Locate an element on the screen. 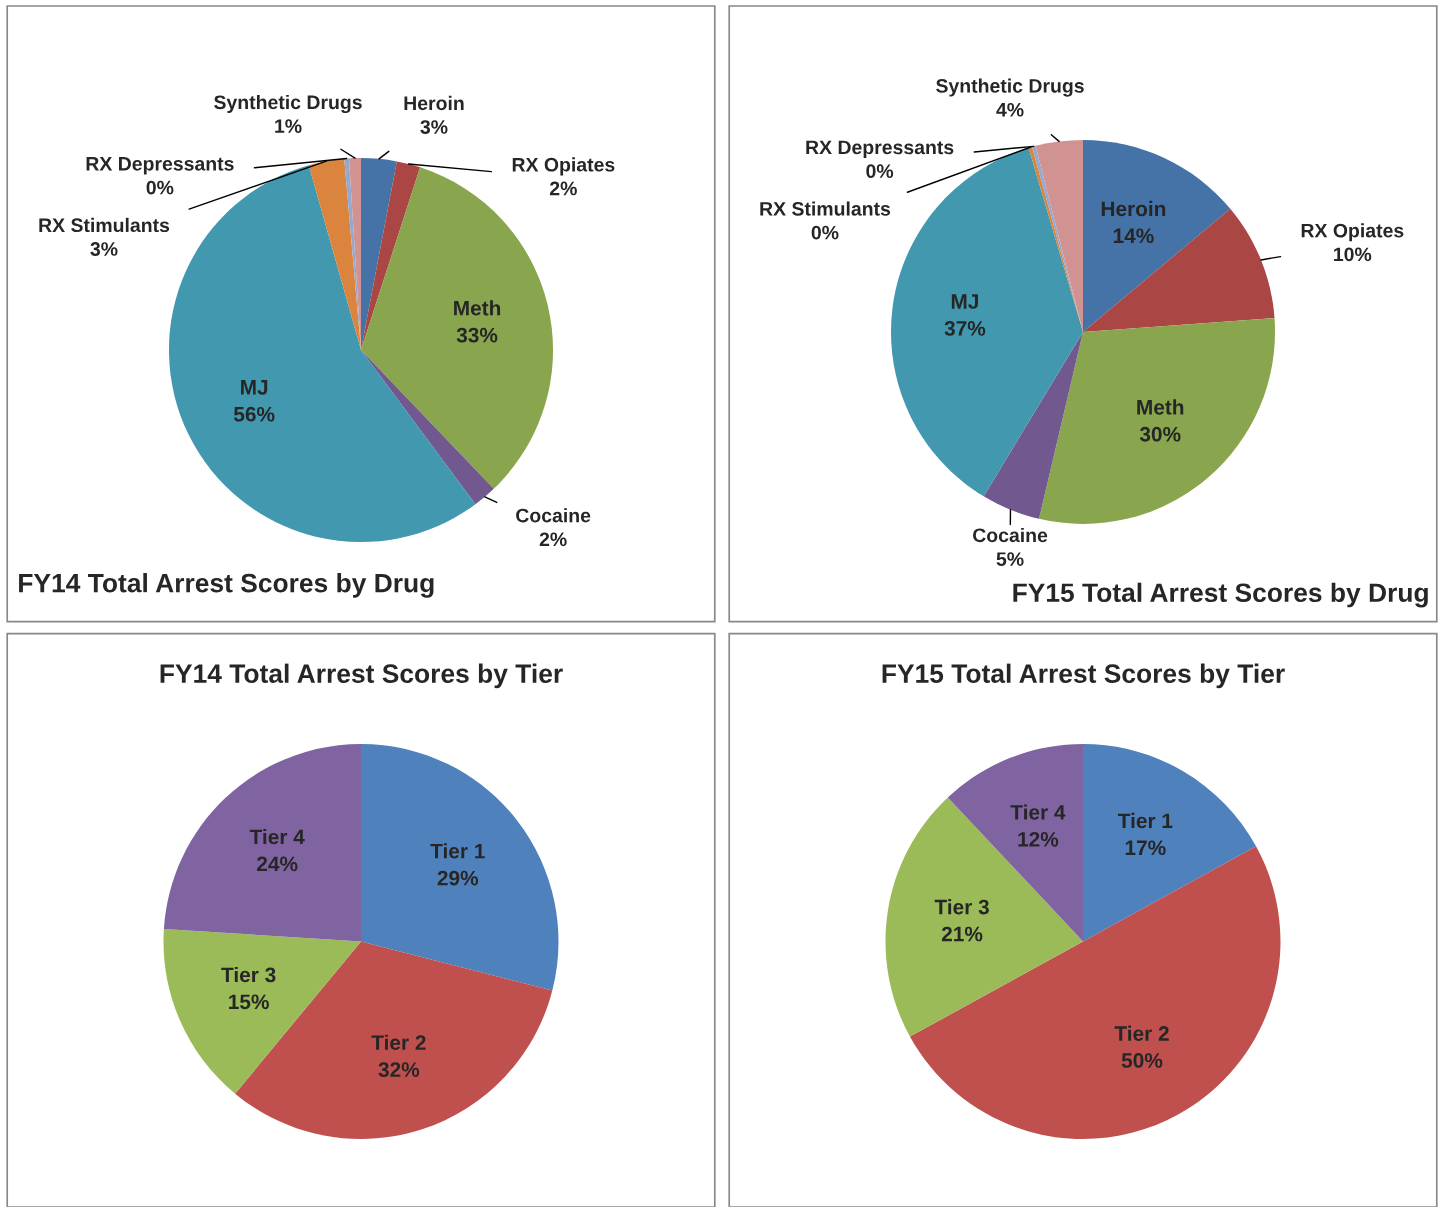 The image size is (1444, 1207). data-label: 50% is located at coordinates (1142, 1060).